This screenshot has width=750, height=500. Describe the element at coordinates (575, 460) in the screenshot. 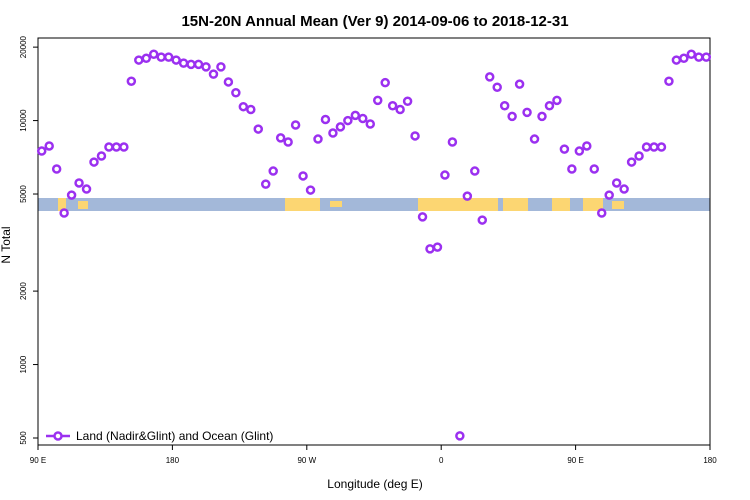

I see `x-tick-label: 90 E` at that location.